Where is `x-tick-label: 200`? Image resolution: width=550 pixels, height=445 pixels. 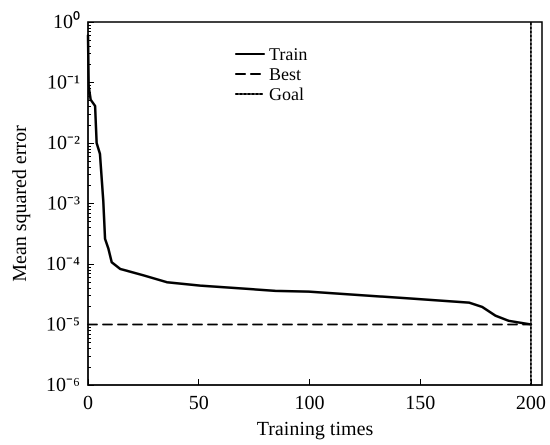
x-tick-label: 200 is located at coordinates (531, 403).